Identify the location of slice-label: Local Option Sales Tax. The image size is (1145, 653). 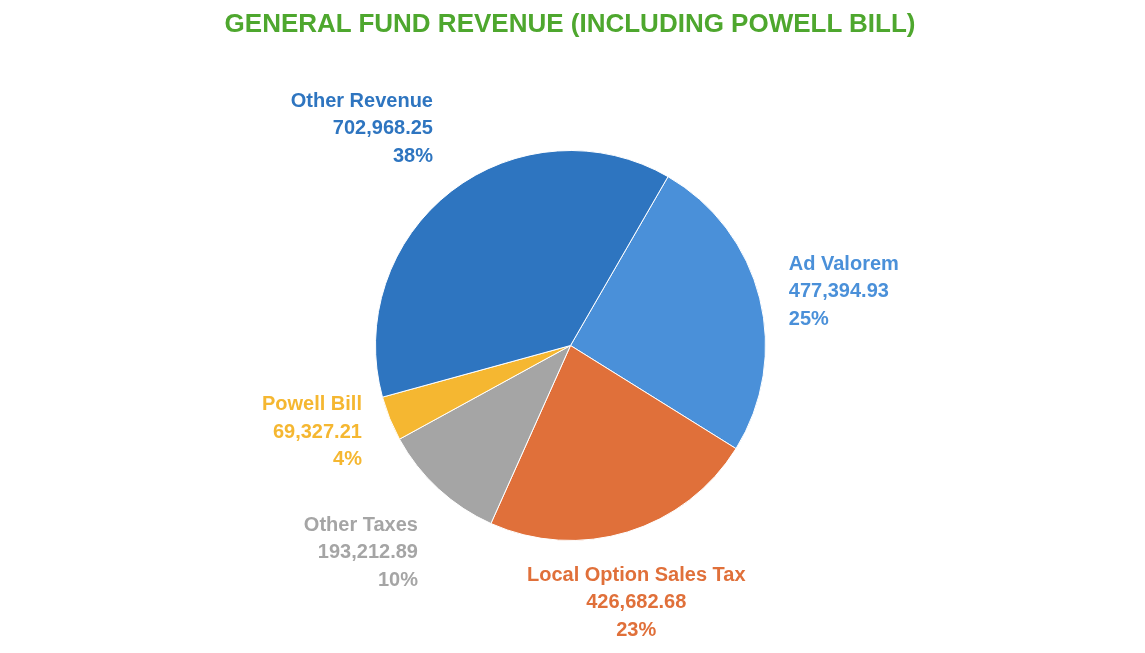
(636, 573).